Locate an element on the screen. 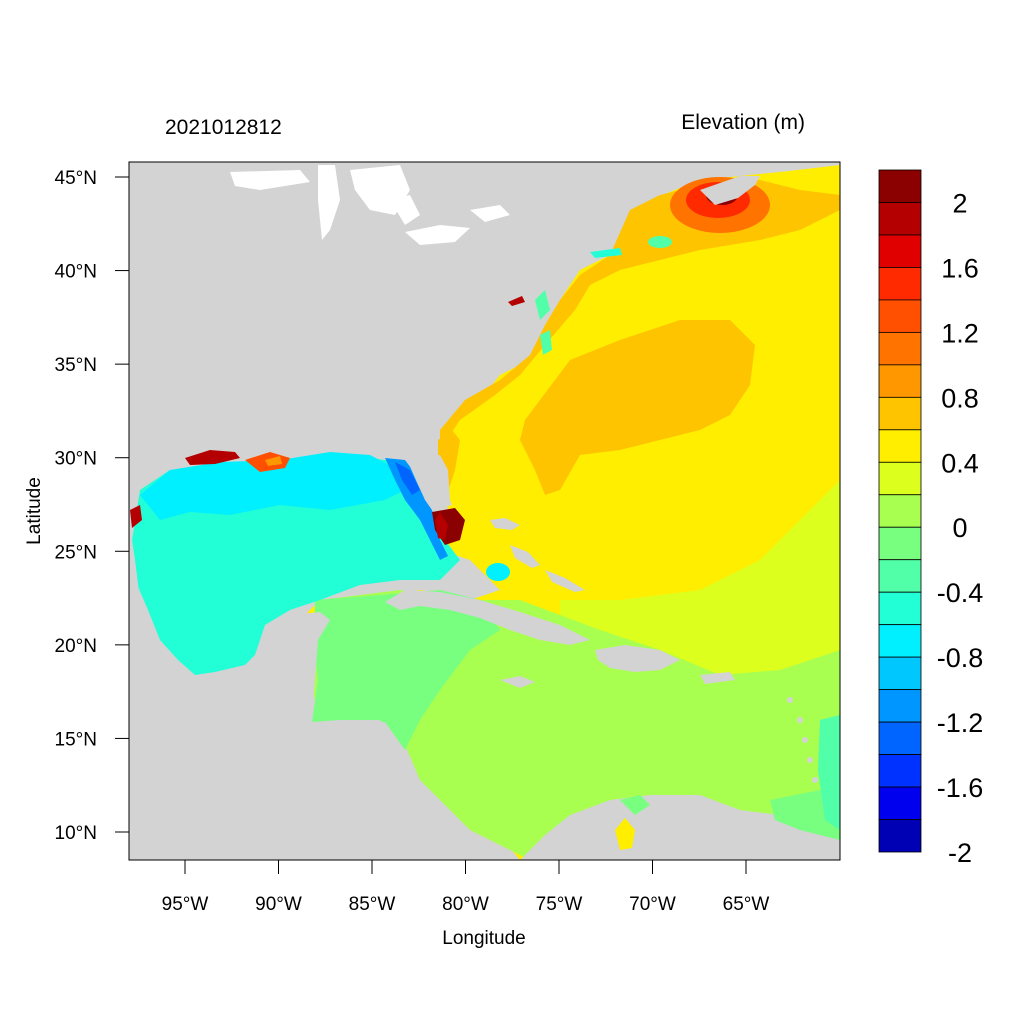 This screenshot has width=1024, height=1024. colorbar-label: -0.4 is located at coordinates (960, 593).